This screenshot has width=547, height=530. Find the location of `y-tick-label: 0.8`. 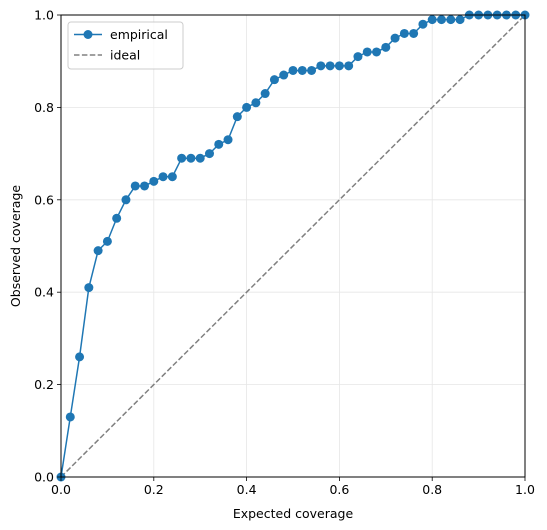

y-tick-label: 0.8 is located at coordinates (44, 107).